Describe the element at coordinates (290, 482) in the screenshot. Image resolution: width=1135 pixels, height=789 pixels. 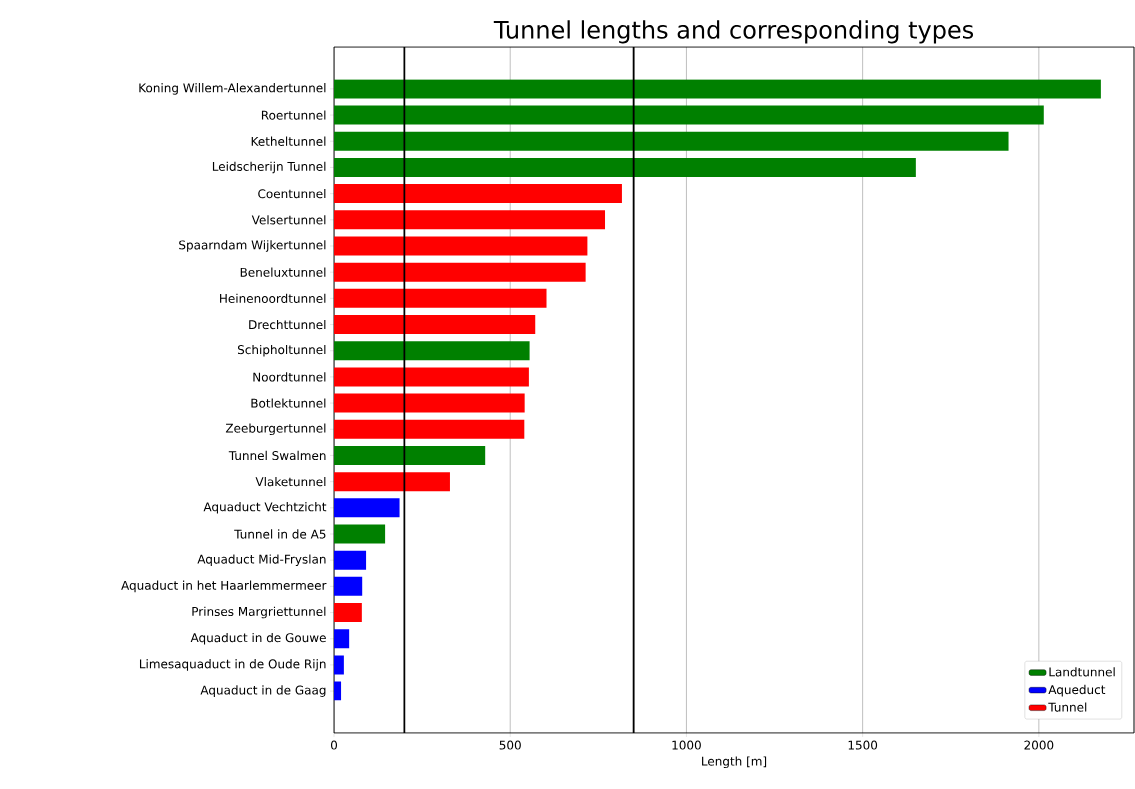
I see `y-tick-label: Vlaketunnel` at that location.